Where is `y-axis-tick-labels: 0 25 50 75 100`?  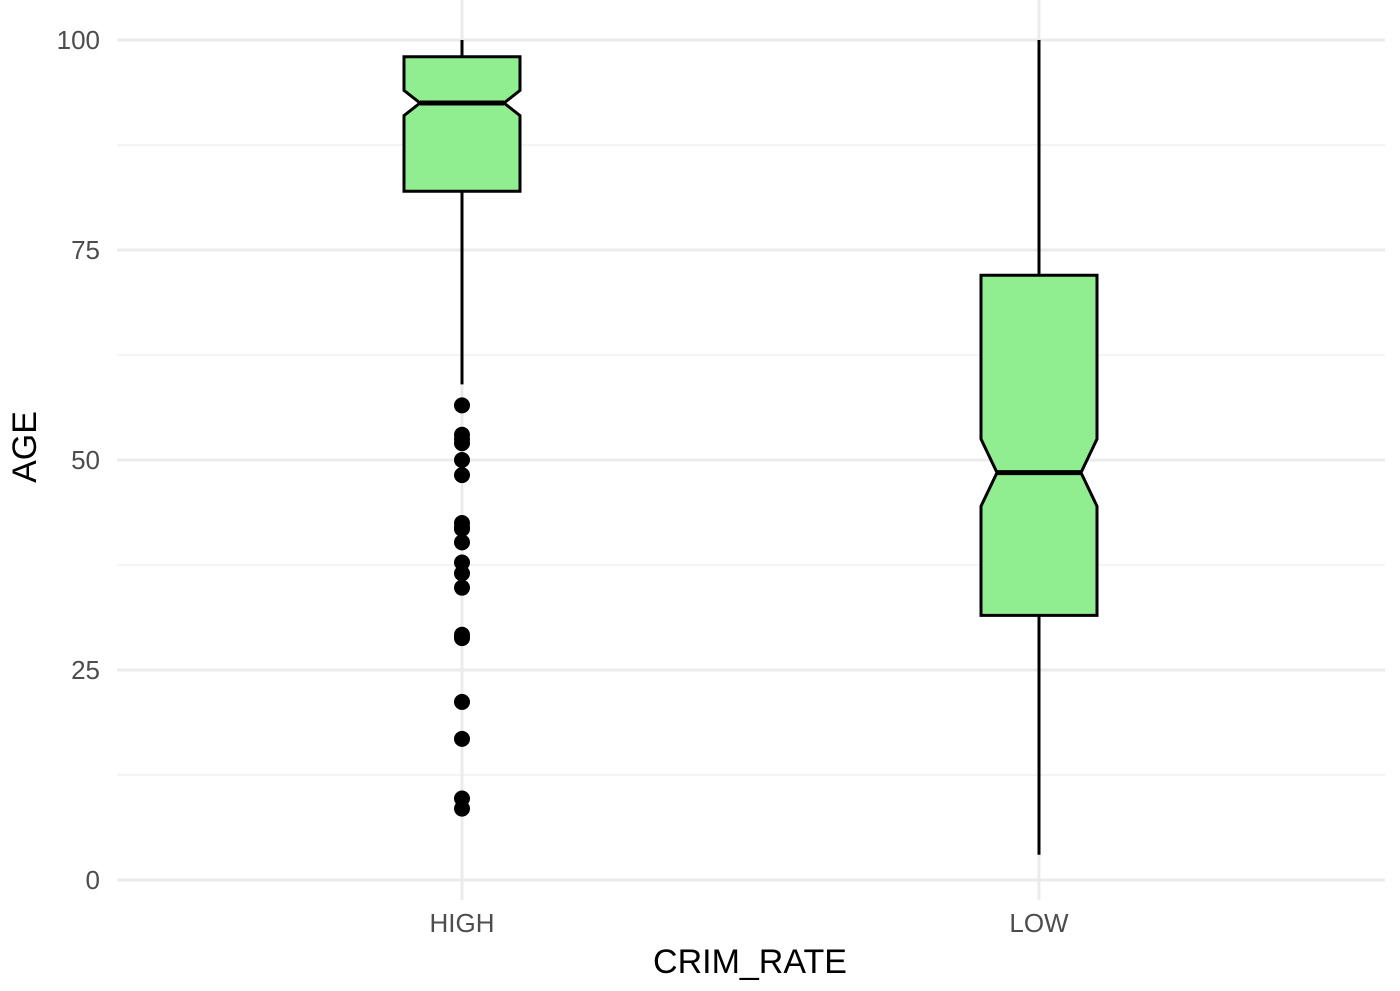 y-axis-tick-labels: 0 25 50 75 100 is located at coordinates (78, 460).